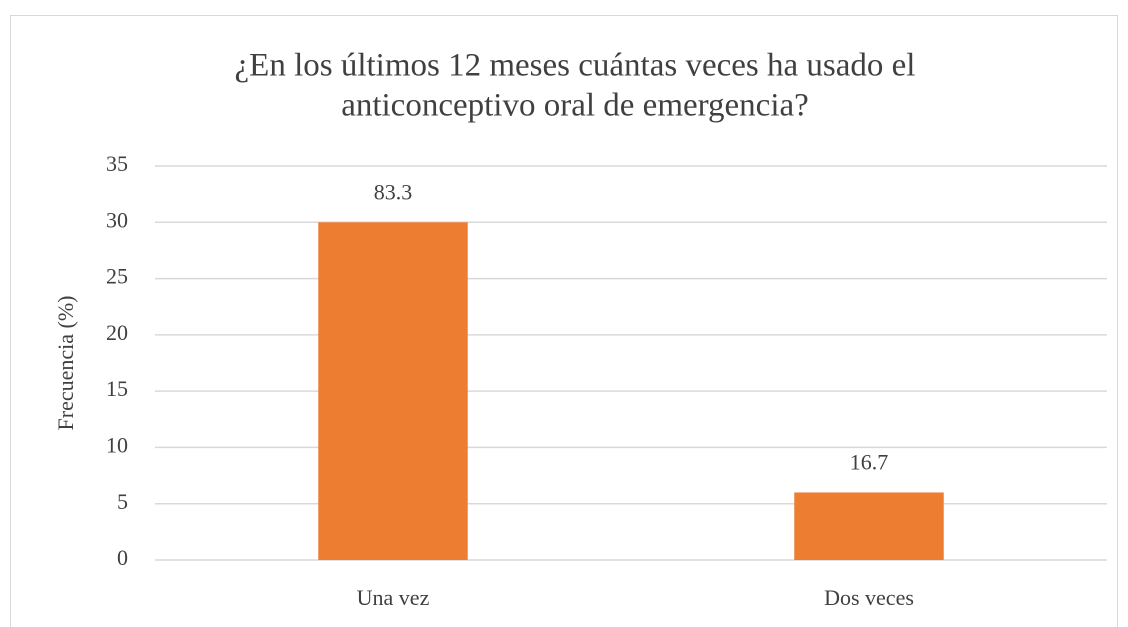 This screenshot has height=627, width=1128. What do you see at coordinates (869, 597) in the screenshot?
I see `x-tick-label: Dos veces` at bounding box center [869, 597].